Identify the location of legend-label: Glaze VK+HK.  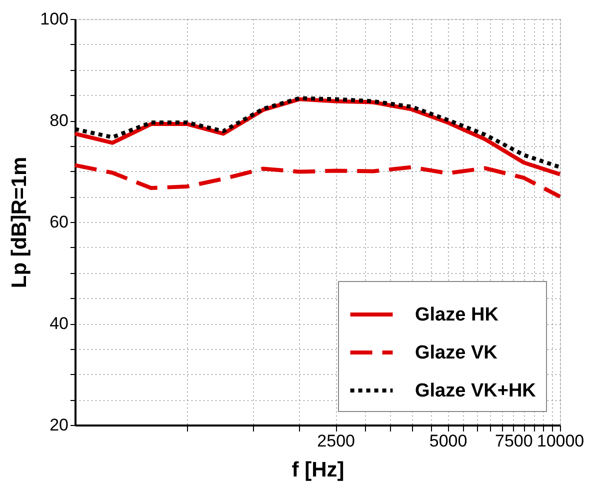
(475, 391).